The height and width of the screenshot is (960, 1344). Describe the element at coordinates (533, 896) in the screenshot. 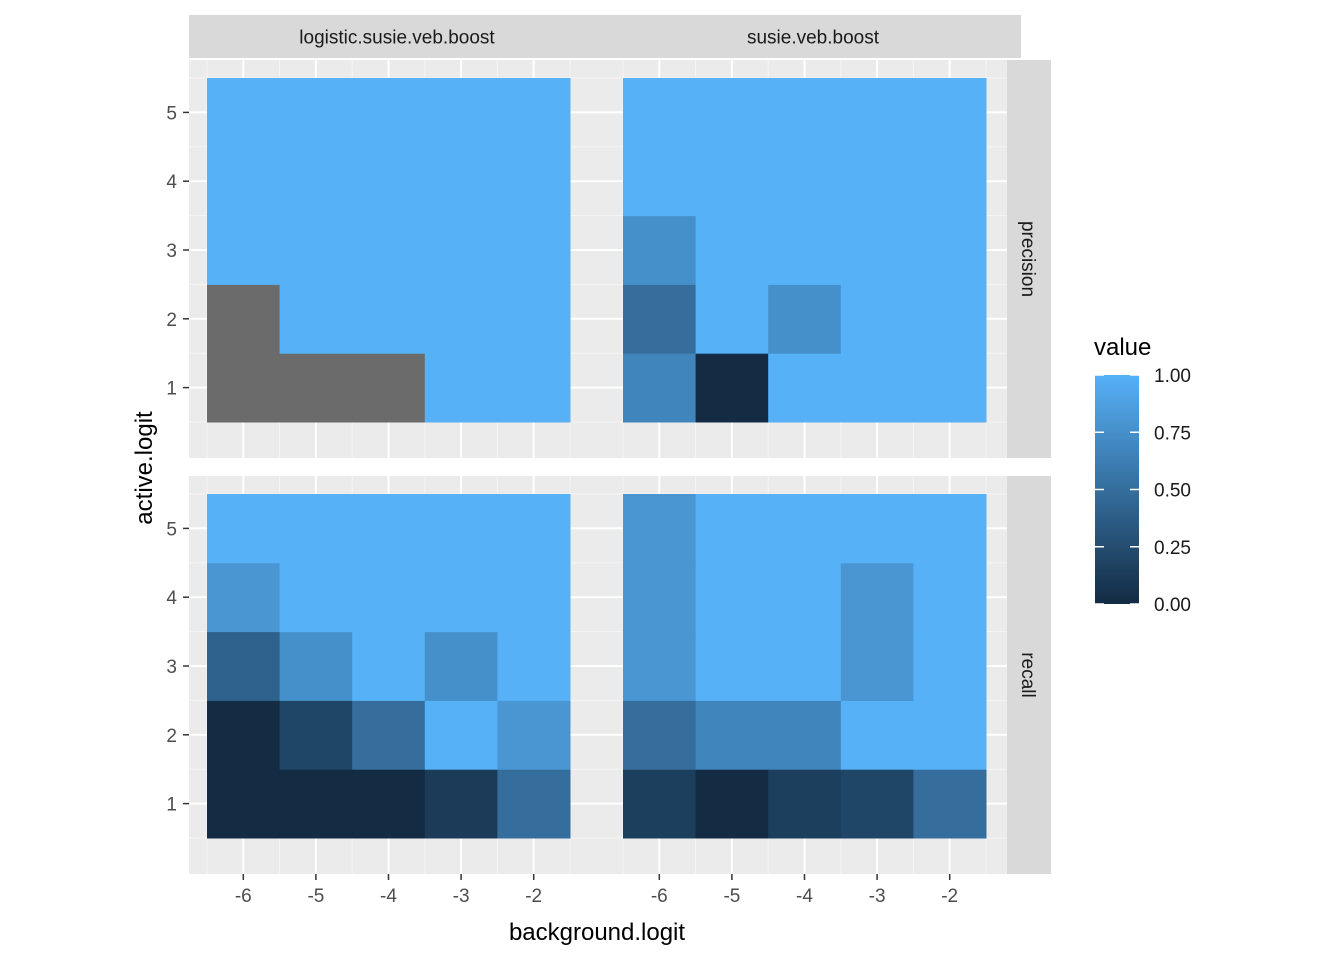

I see `x-tick-label: -2` at that location.